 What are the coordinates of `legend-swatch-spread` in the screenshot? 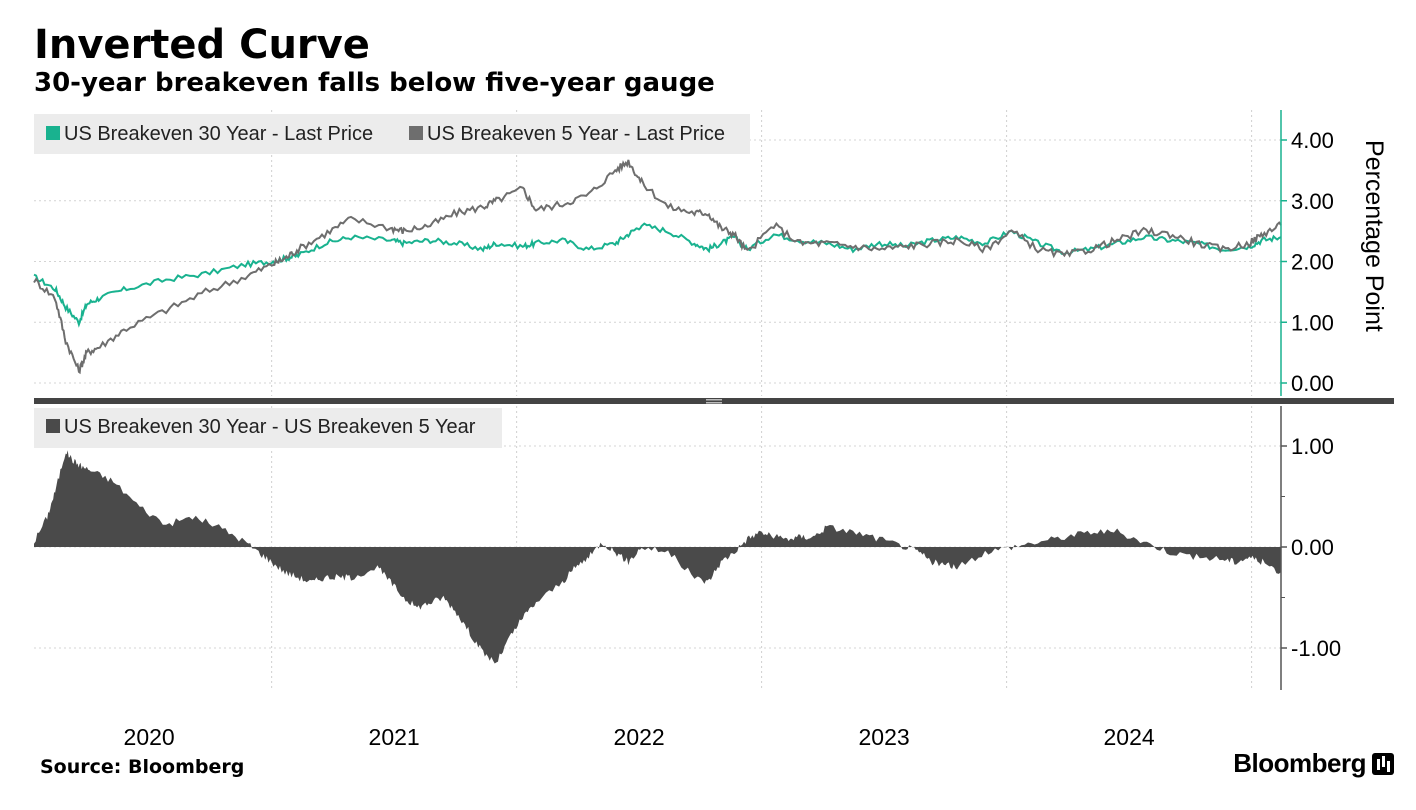 It's located at (53, 426).